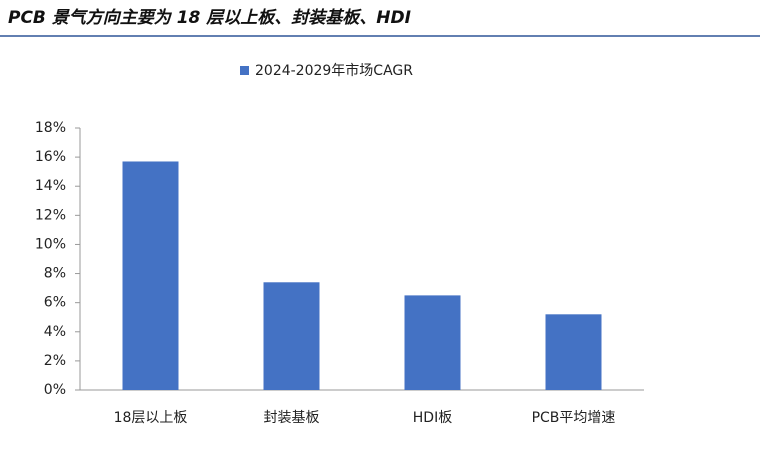 The width and height of the screenshot is (760, 454). I want to click on x-tick-label: 18层以上板, so click(151, 418).